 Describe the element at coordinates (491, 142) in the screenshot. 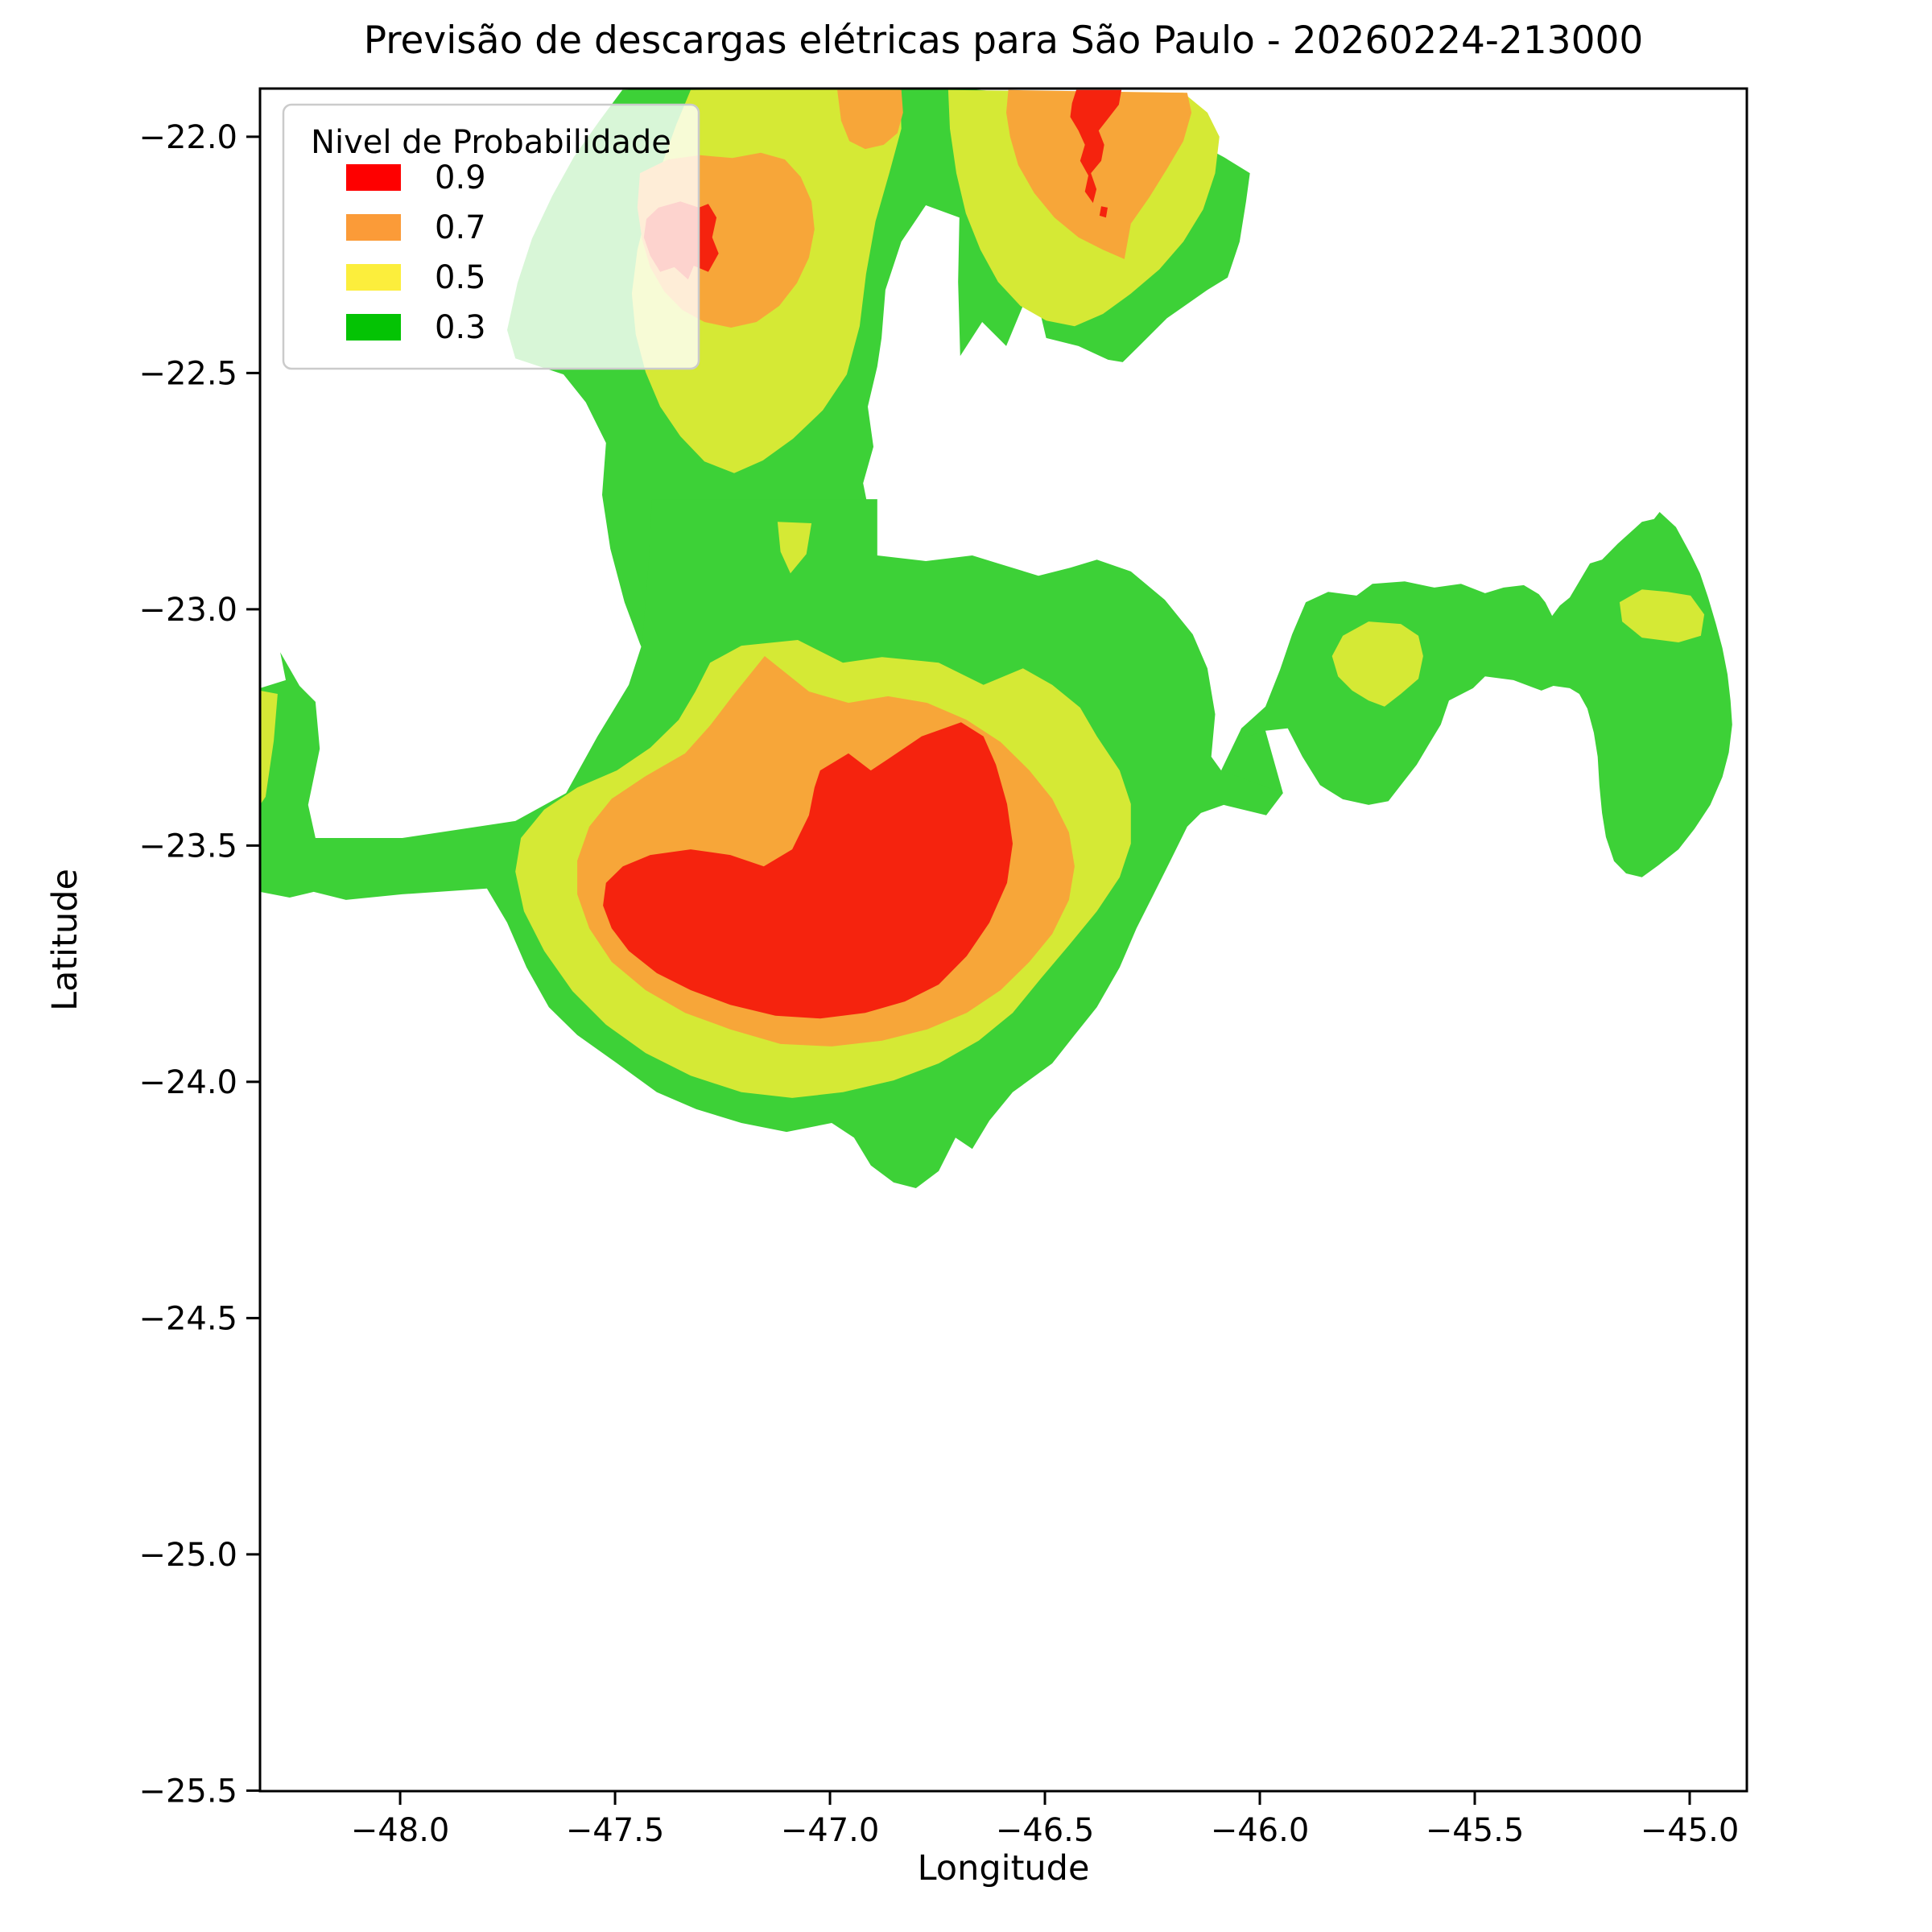

I see `legend-title: Nivel de Probabilidade` at that location.